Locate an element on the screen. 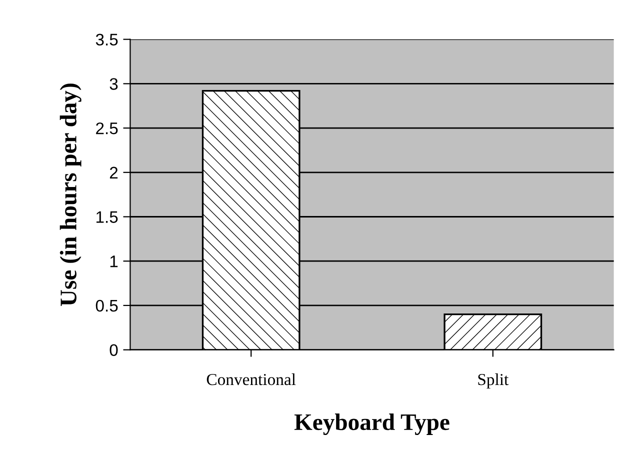 This screenshot has height=474, width=620. y-tick-label: 3.5 is located at coordinates (107, 40).